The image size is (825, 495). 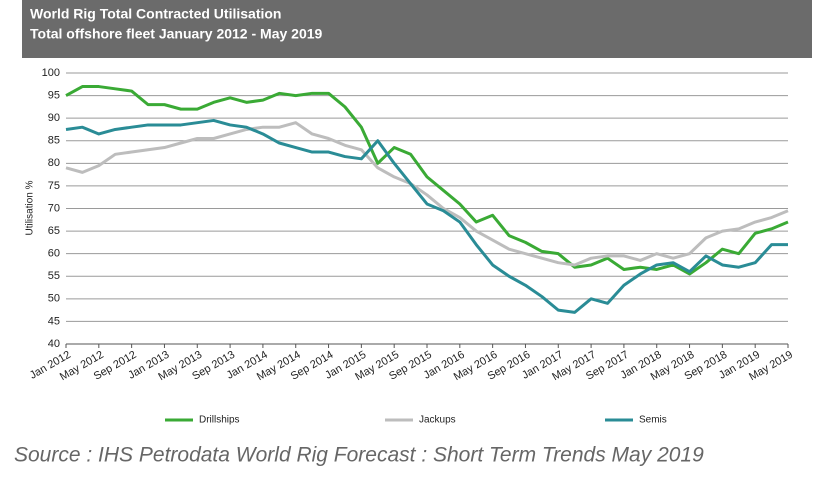 I want to click on header-band, so click(x=417, y=29).